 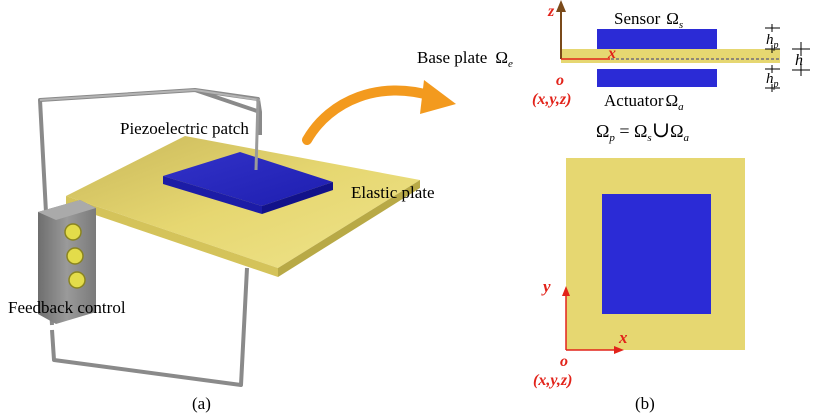 What do you see at coordinates (644, 102) in the screenshot?
I see `actuator-label: Actuator Ωa` at bounding box center [644, 102].